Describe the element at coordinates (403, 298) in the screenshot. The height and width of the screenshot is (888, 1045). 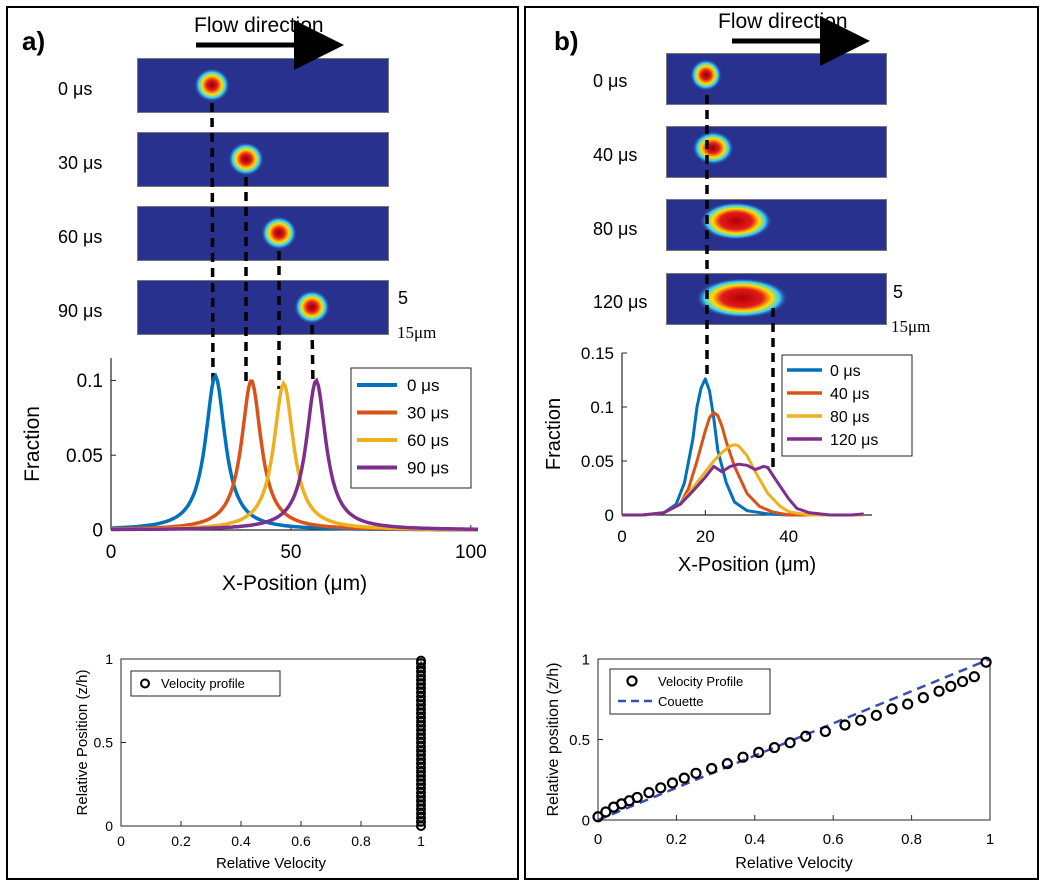
I see `panel-a-scale-label: 5` at that location.